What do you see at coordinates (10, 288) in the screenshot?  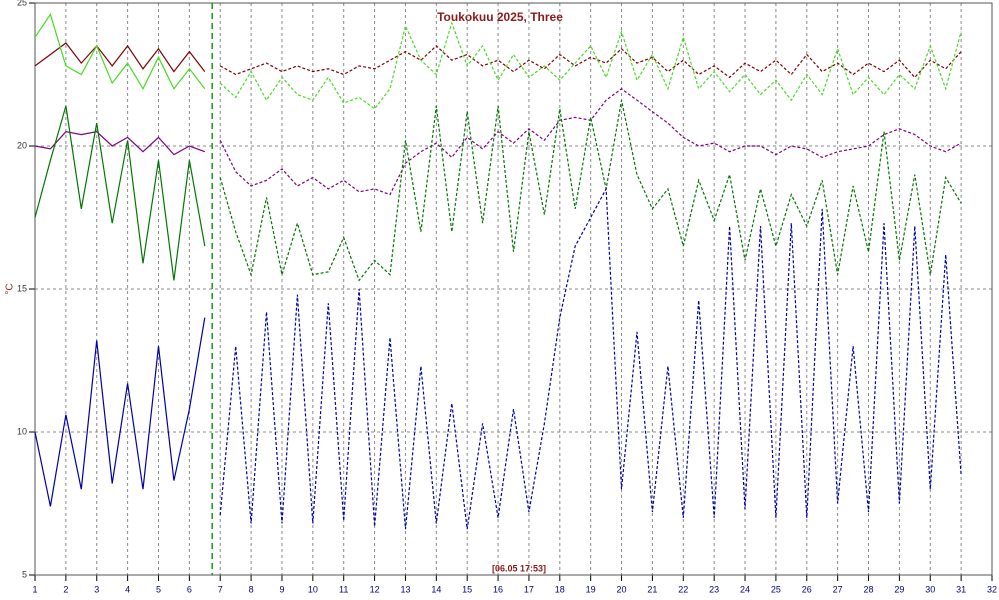 I see `y-axis-label: °C` at bounding box center [10, 288].